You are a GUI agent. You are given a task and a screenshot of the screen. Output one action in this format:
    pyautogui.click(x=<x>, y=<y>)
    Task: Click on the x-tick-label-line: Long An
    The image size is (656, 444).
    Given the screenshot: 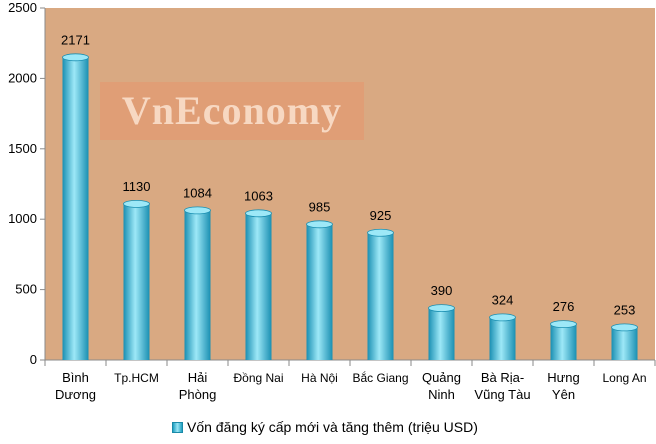 What is the action you would take?
    pyautogui.click(x=624, y=378)
    